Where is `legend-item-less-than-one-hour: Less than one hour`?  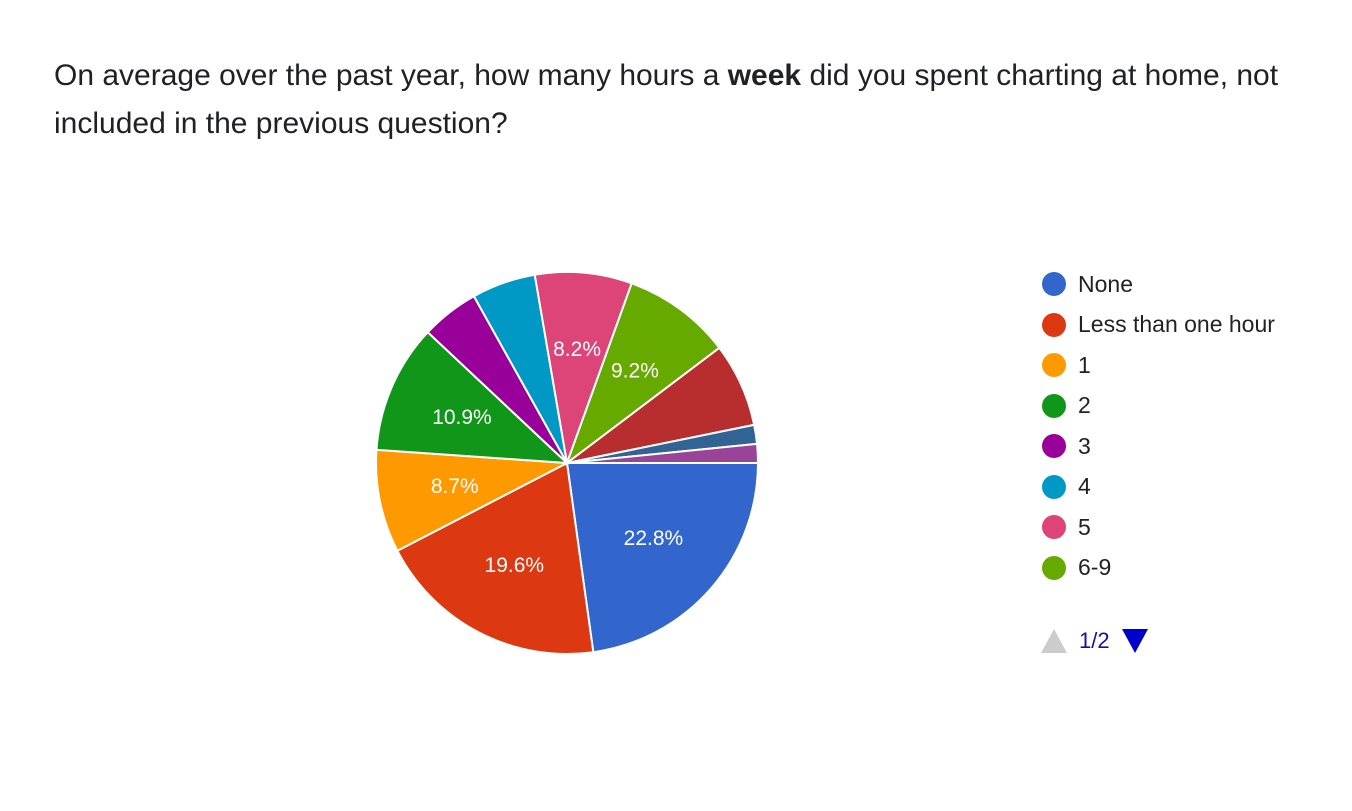
legend-item-less-than-one-hour: Less than one hour is located at coordinates (1158, 325).